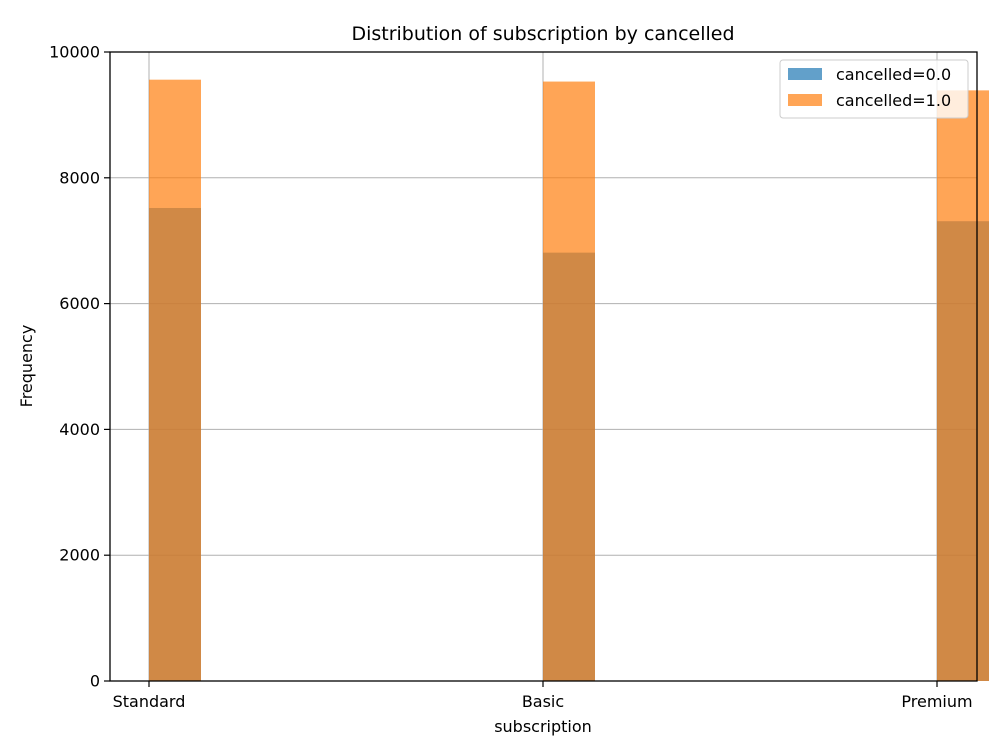 This screenshot has width=998, height=752. Describe the element at coordinates (893, 74) in the screenshot. I see `legend-label-0: cancelled=0.0` at that location.